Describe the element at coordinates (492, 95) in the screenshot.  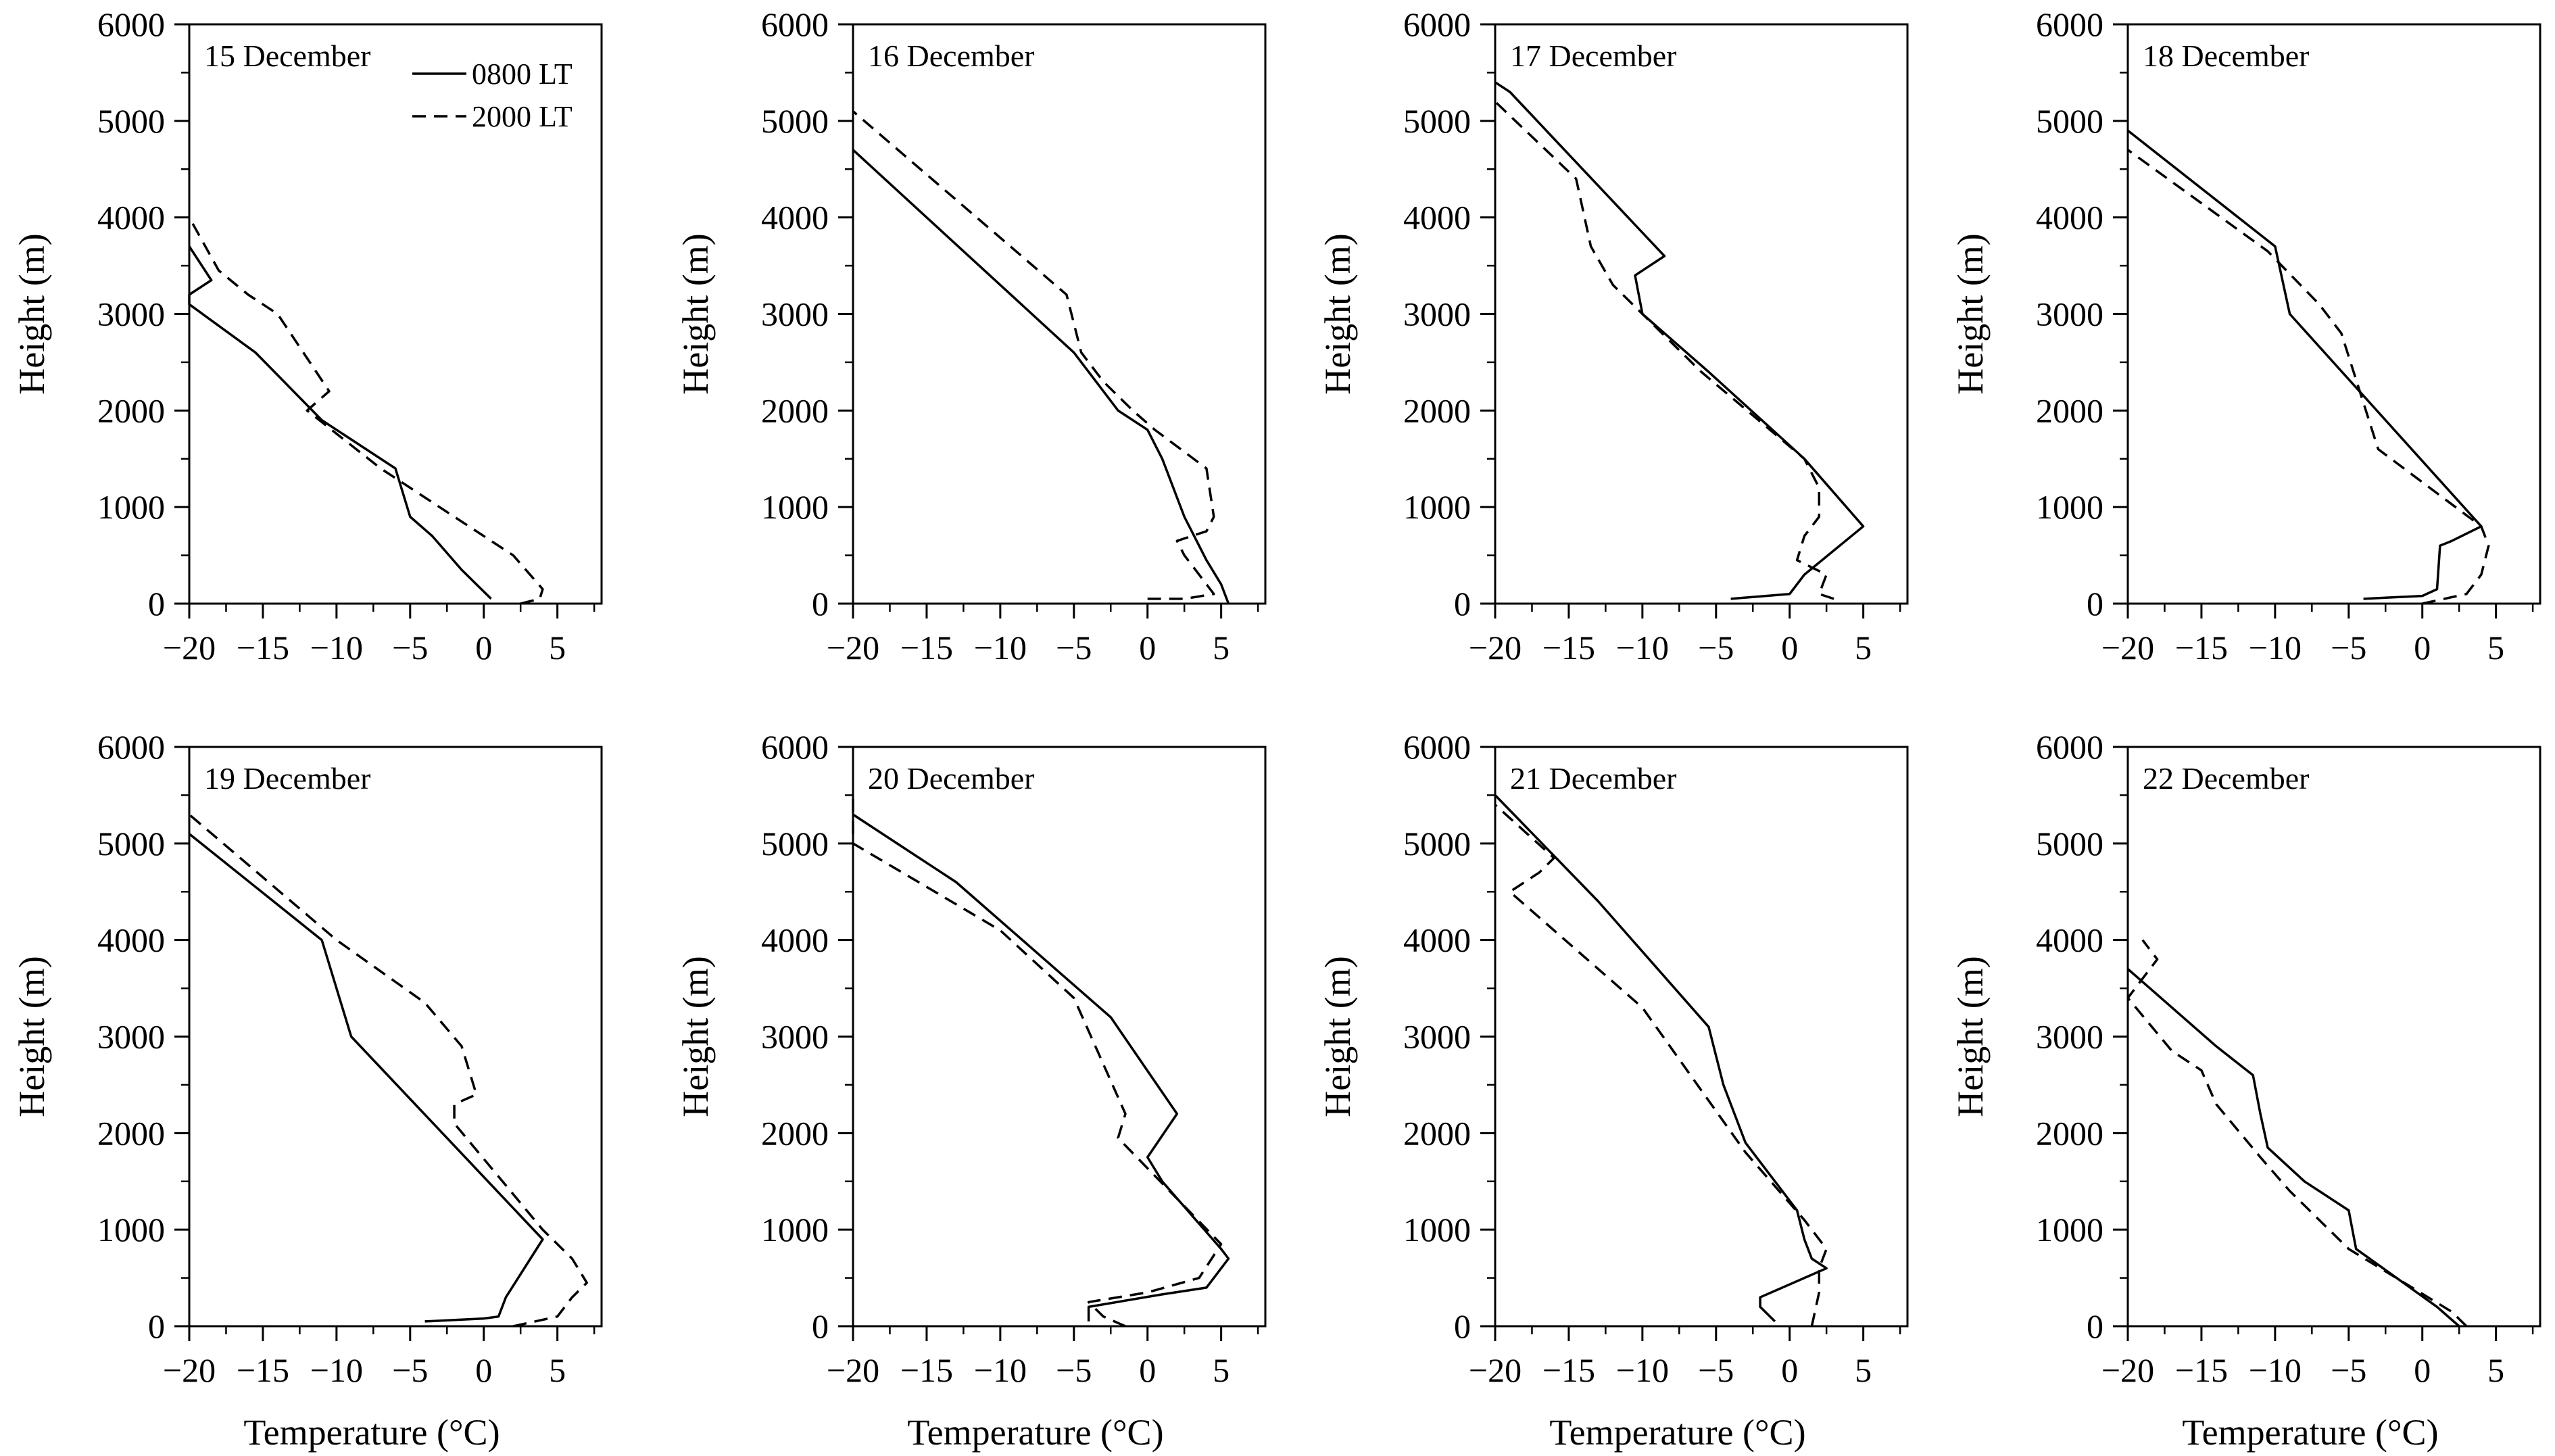
I see `legend: 0800 LT 2000 LT` at that location.